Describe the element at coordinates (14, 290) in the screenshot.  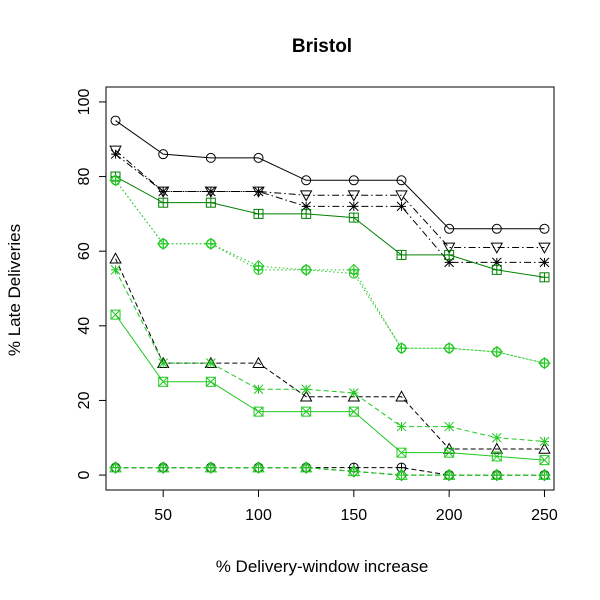
I see `y-axis-label: % Late Deliveries` at that location.